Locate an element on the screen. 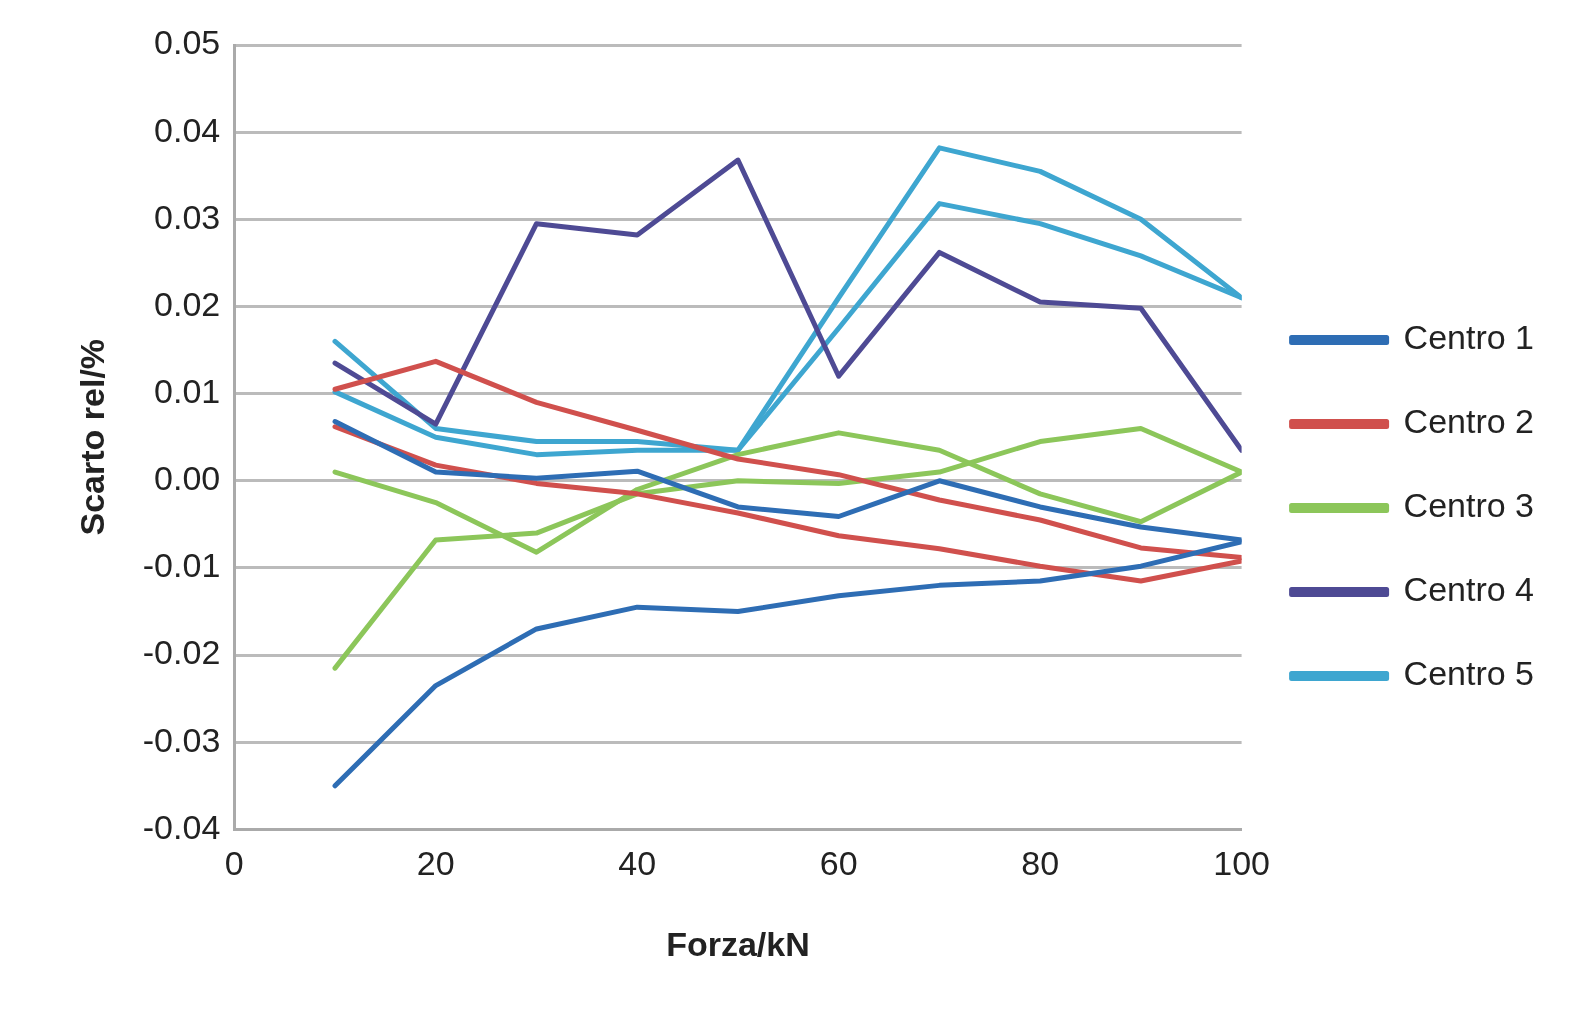  x-tick-label: 40 is located at coordinates (637, 863).